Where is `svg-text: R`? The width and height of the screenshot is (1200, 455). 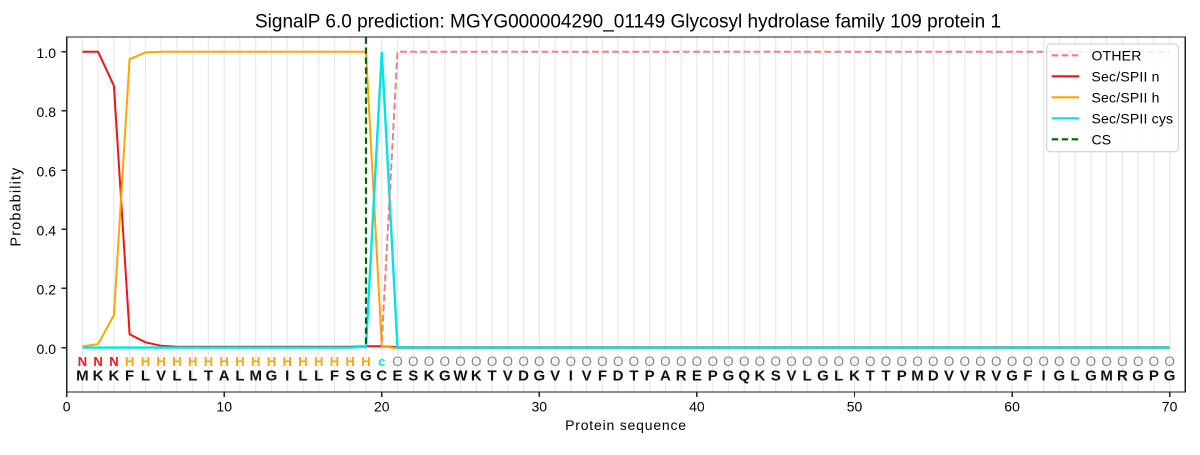
svg-text: R is located at coordinates (980, 375).